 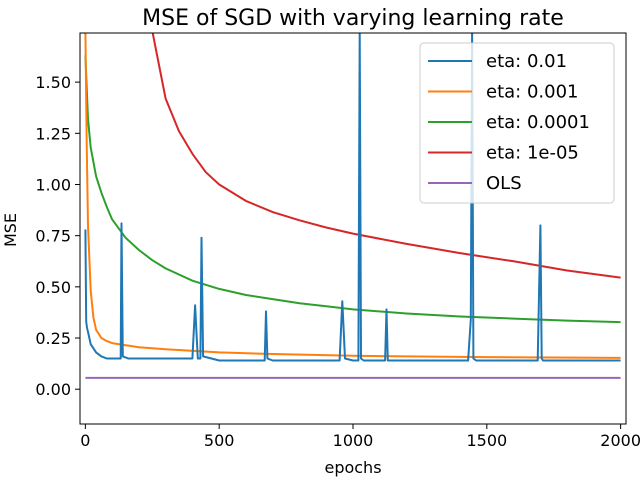 I want to click on y-axis-label: MSE, so click(x=10, y=230).